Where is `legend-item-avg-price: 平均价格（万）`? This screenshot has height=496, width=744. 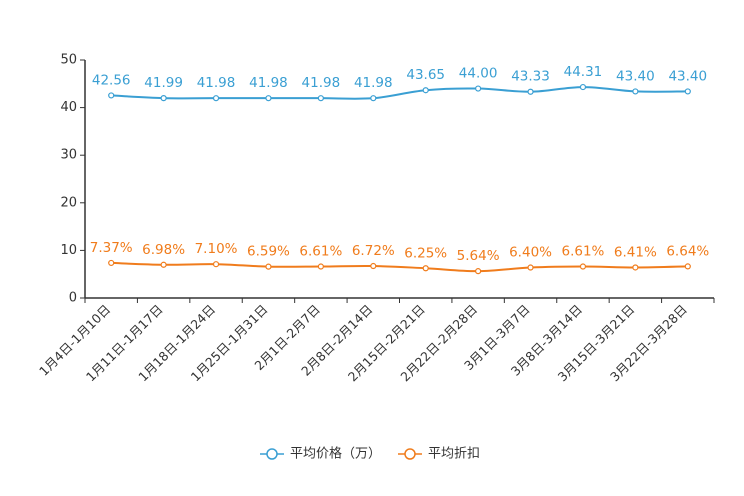 legend-item-avg-price: 平均价格（万） is located at coordinates (320, 454).